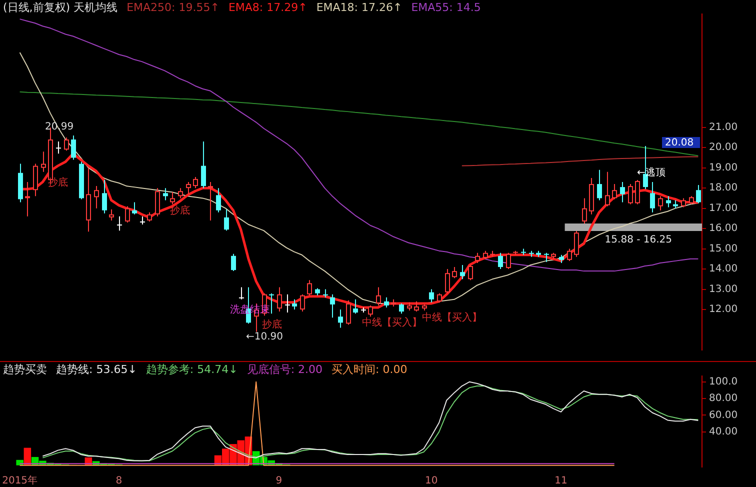 This screenshot has width=756, height=487. What do you see at coordinates (265, 337) in the screenshot?
I see `annotation: ←10.90` at bounding box center [265, 337].